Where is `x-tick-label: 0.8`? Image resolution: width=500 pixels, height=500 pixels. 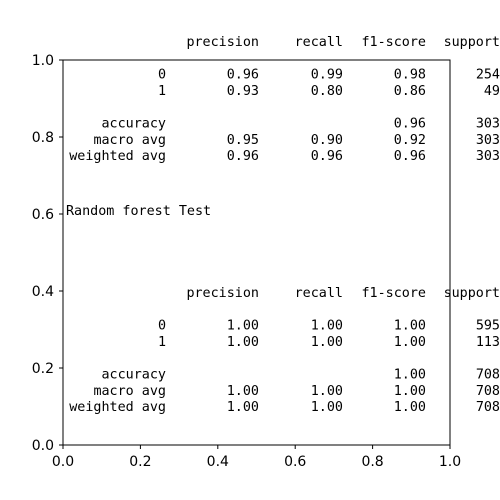
x-tick-label: 0.8 is located at coordinates (372, 462).